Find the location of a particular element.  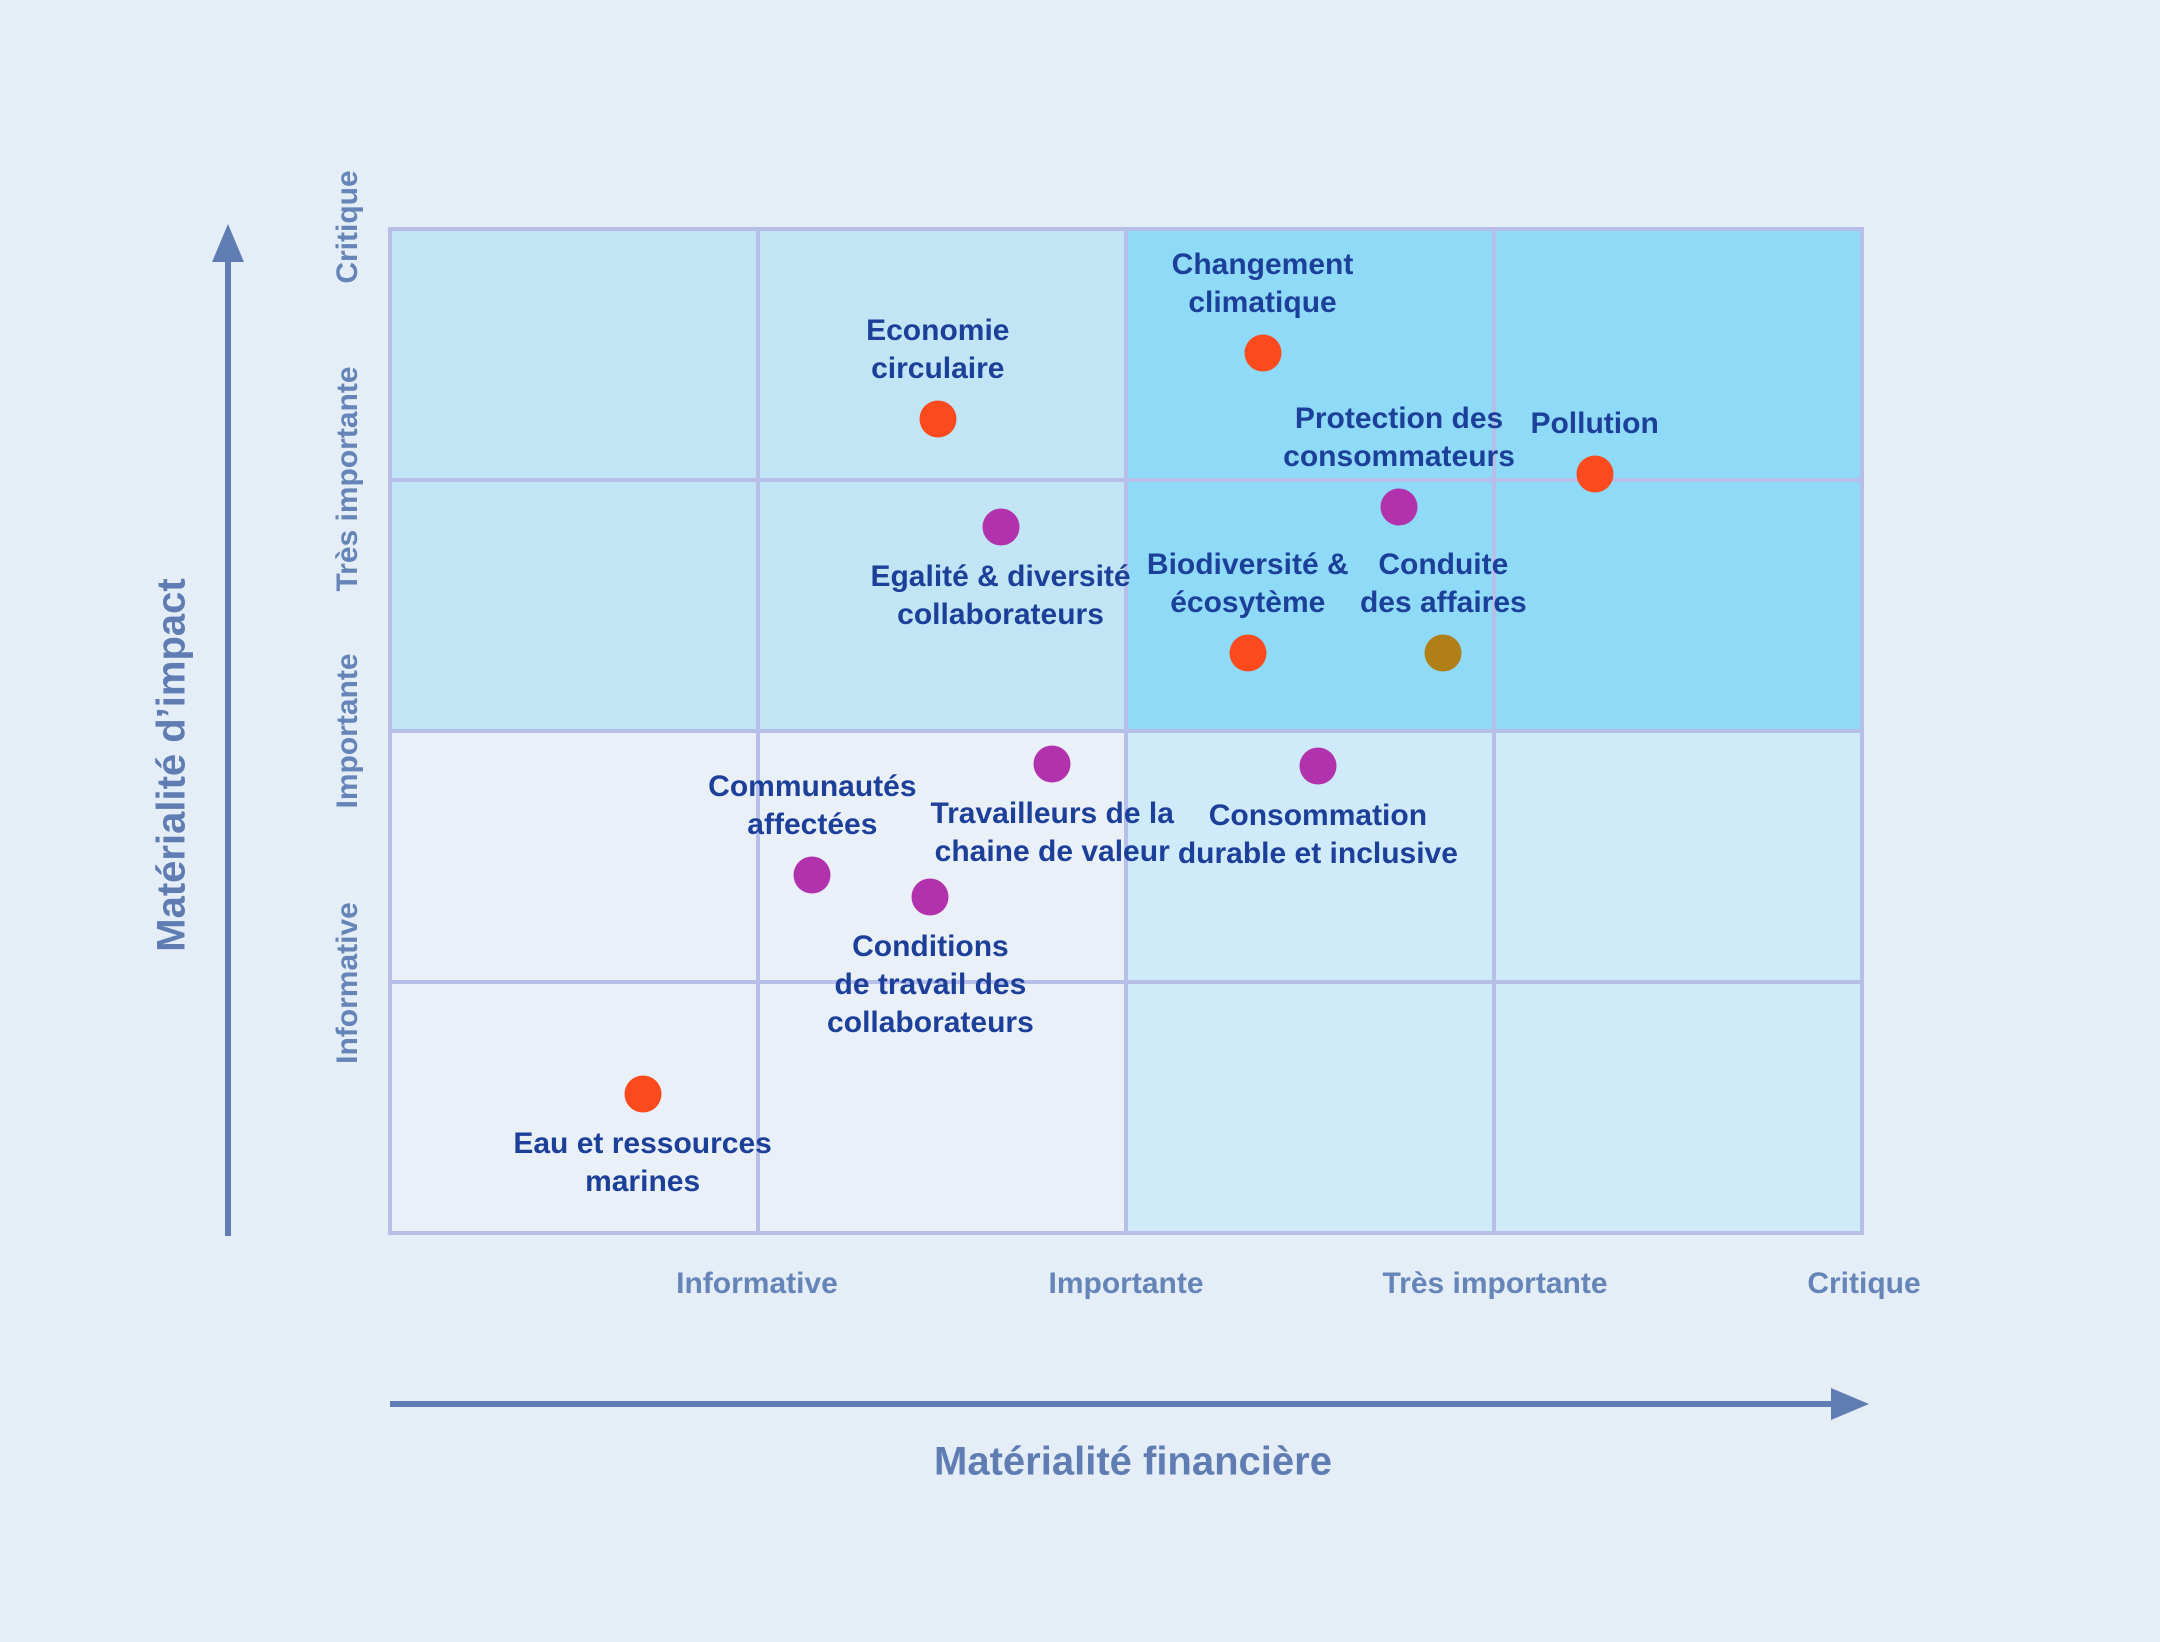

x-tick-label: Critique is located at coordinates (1864, 1283).